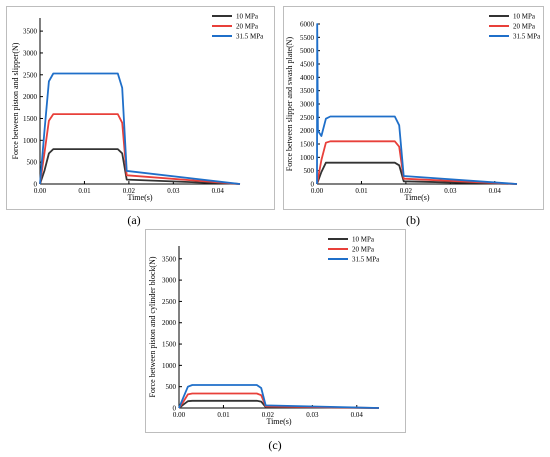 Image resolution: width=550 pixels, height=457 pixels. What do you see at coordinates (406, 191) in the screenshot?
I see `x-tick-label-b: 0.02` at bounding box center [406, 191].